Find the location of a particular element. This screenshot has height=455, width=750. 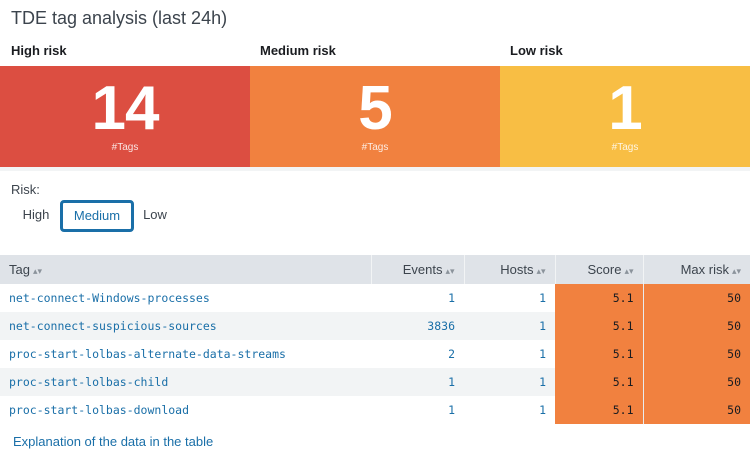

tag-cell: proc-start-lolbas-download is located at coordinates (99, 410).